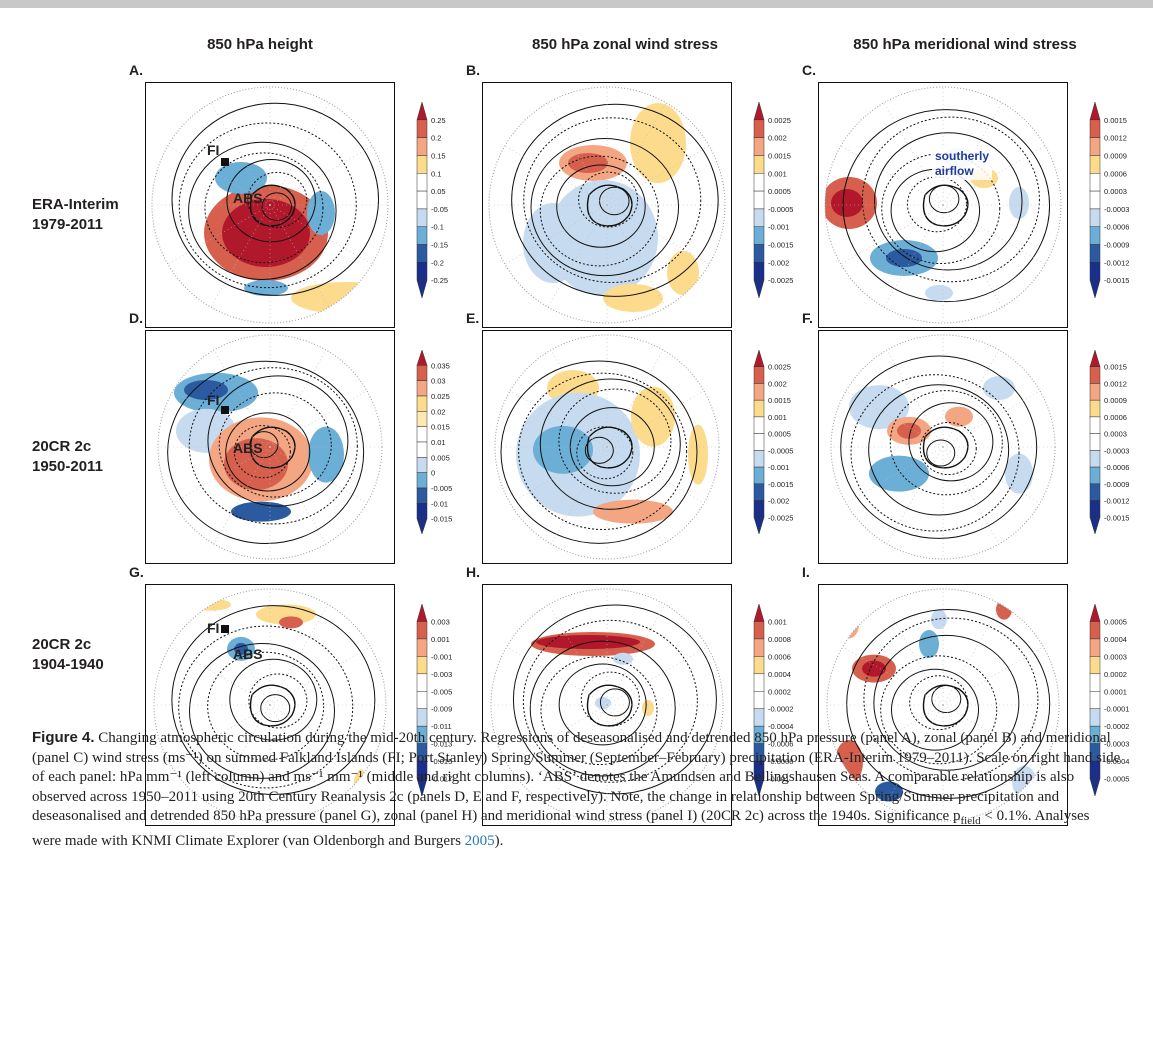 The image size is (1153, 1054). I want to click on colorbar-extend-bottom, so click(422, 526).